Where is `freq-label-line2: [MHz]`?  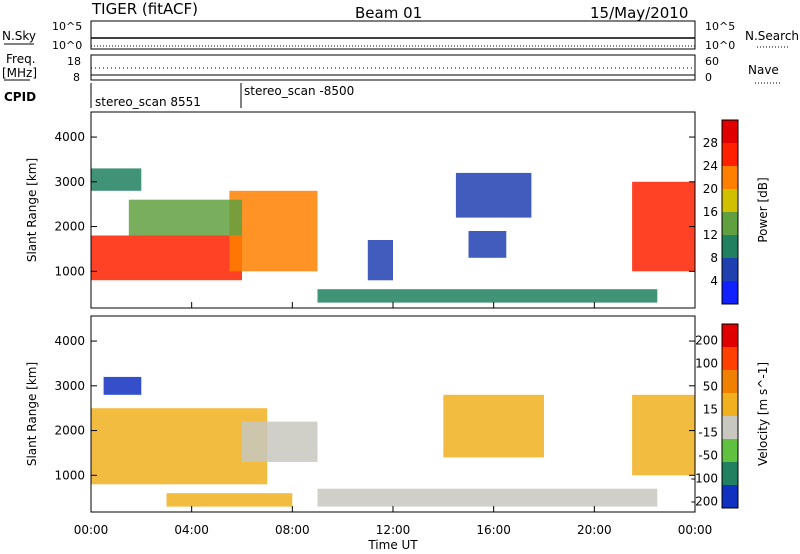 freq-label-line2: [MHz] is located at coordinates (19, 73).